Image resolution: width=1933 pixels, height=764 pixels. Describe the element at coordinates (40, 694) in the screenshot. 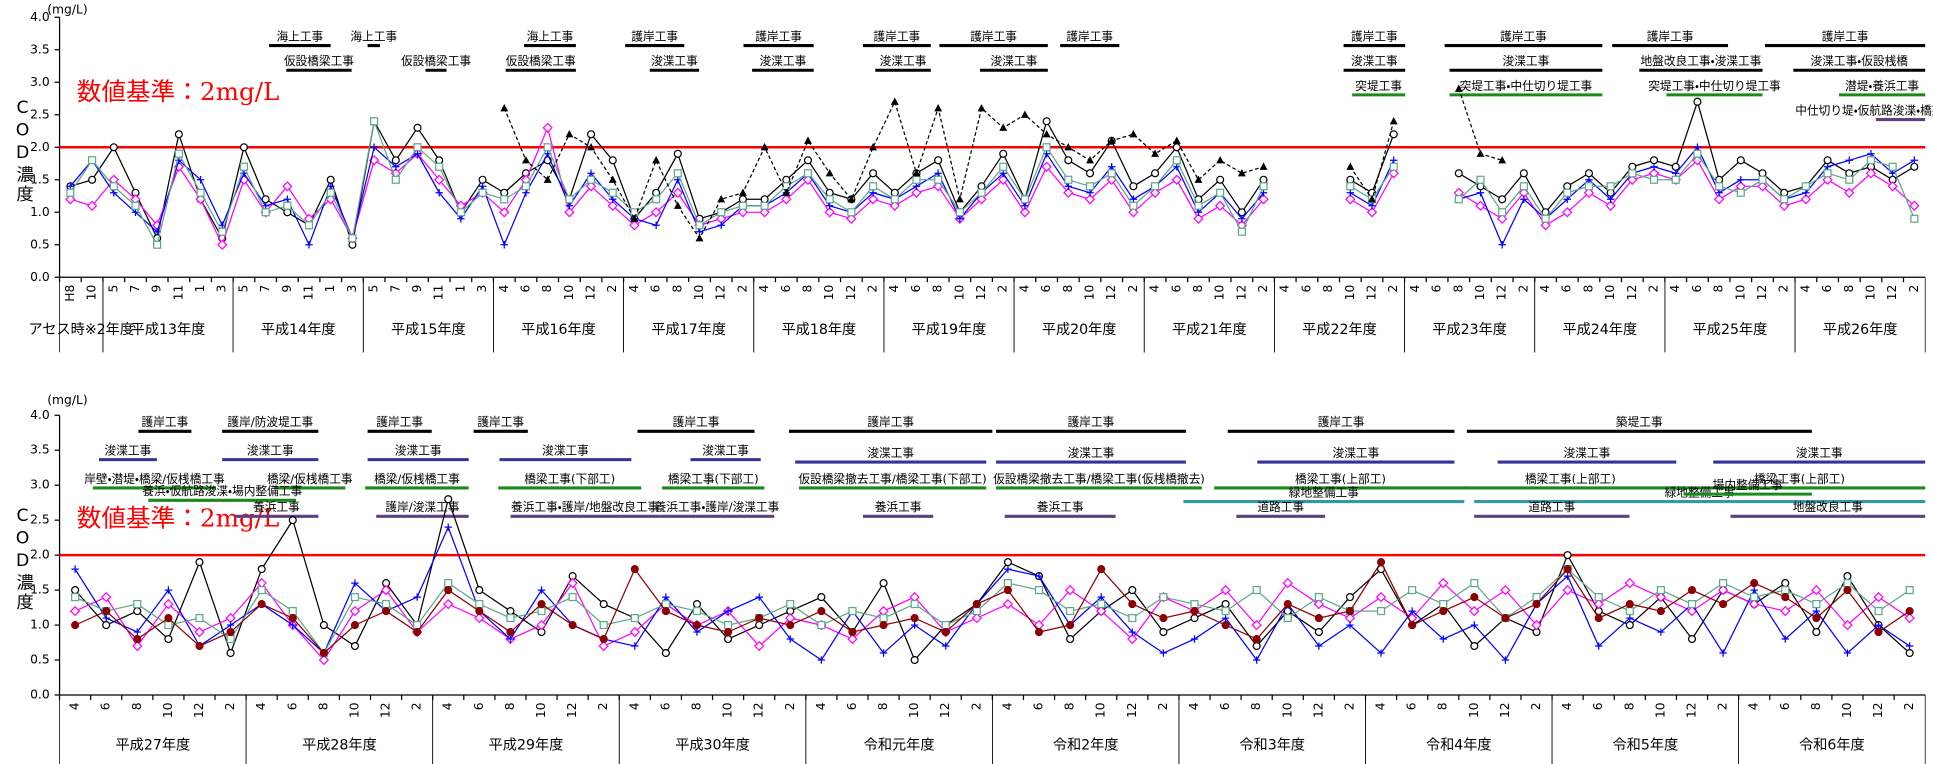

I see `y-tick-label: 0.0` at that location.